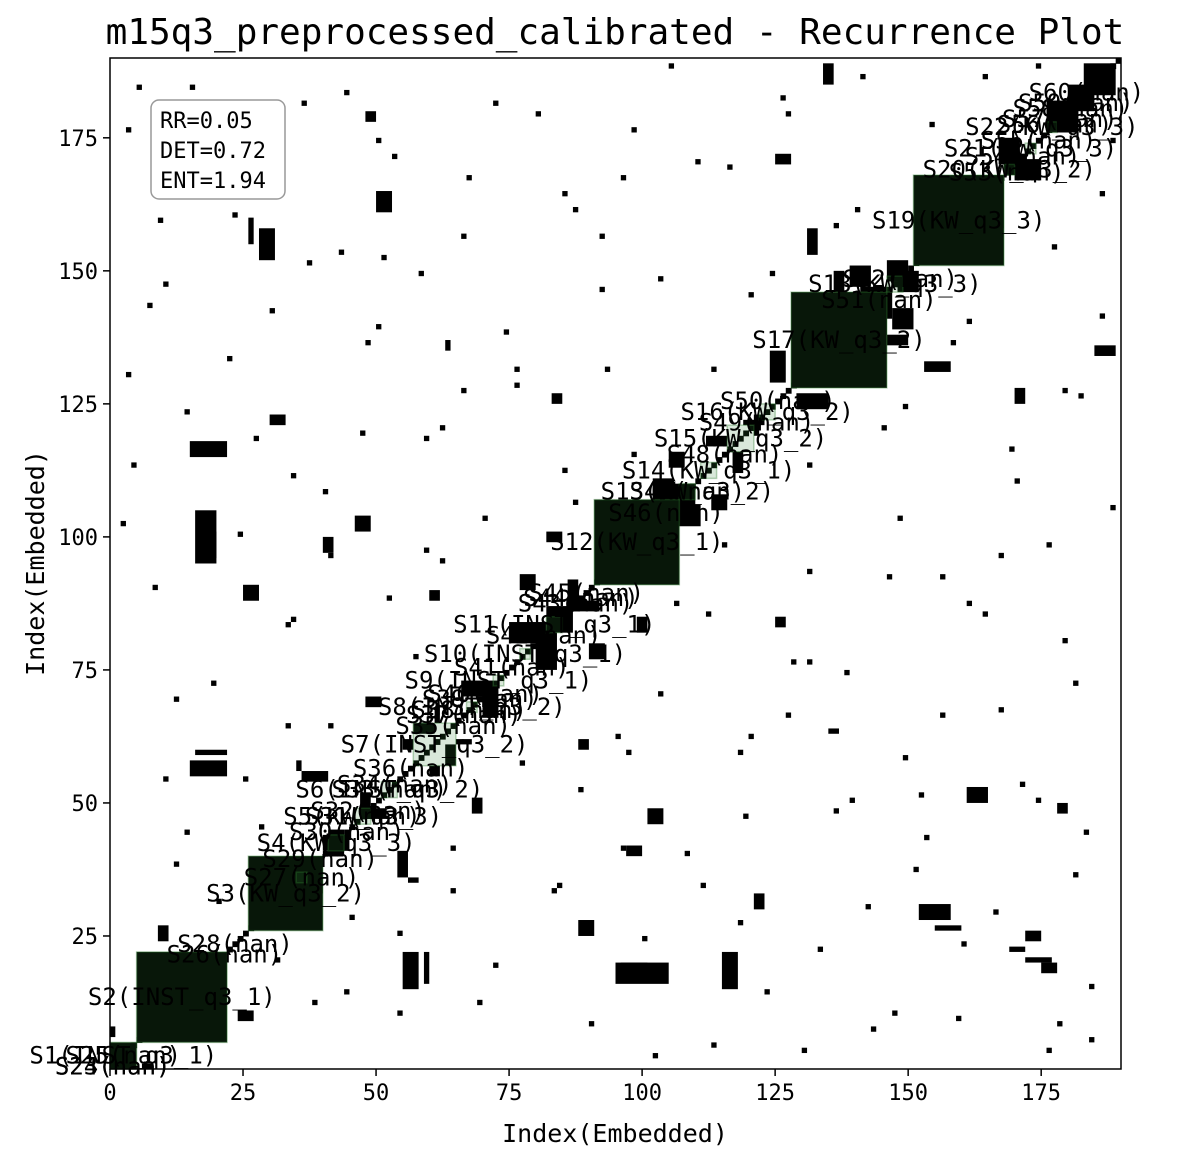  What do you see at coordinates (218, 149) in the screenshot?
I see `stats-box-frame` at bounding box center [218, 149].